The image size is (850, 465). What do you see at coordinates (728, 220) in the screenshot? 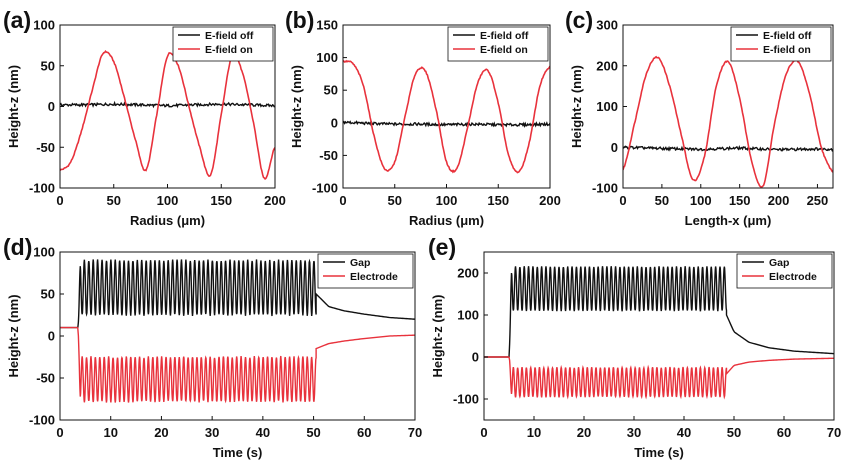
I see `x-axis-title: Length-x (μm)` at bounding box center [728, 220].